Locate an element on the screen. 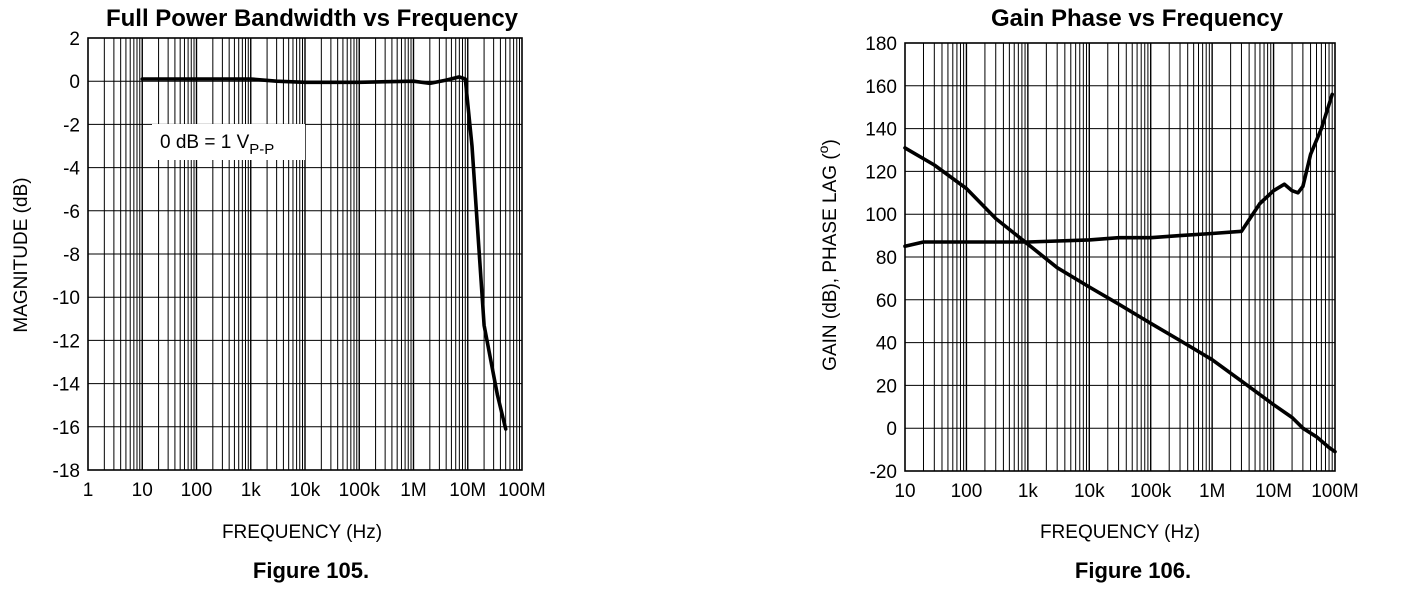 Image resolution: width=1402 pixels, height=592 pixels. chart-106-x-tick-label: 100M is located at coordinates (1335, 491).